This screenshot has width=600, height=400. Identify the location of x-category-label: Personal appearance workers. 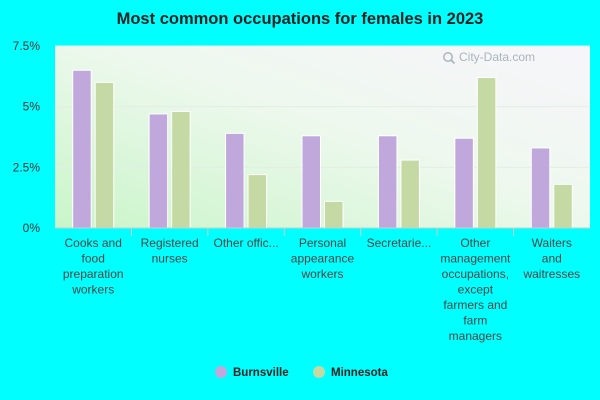
(323, 258).